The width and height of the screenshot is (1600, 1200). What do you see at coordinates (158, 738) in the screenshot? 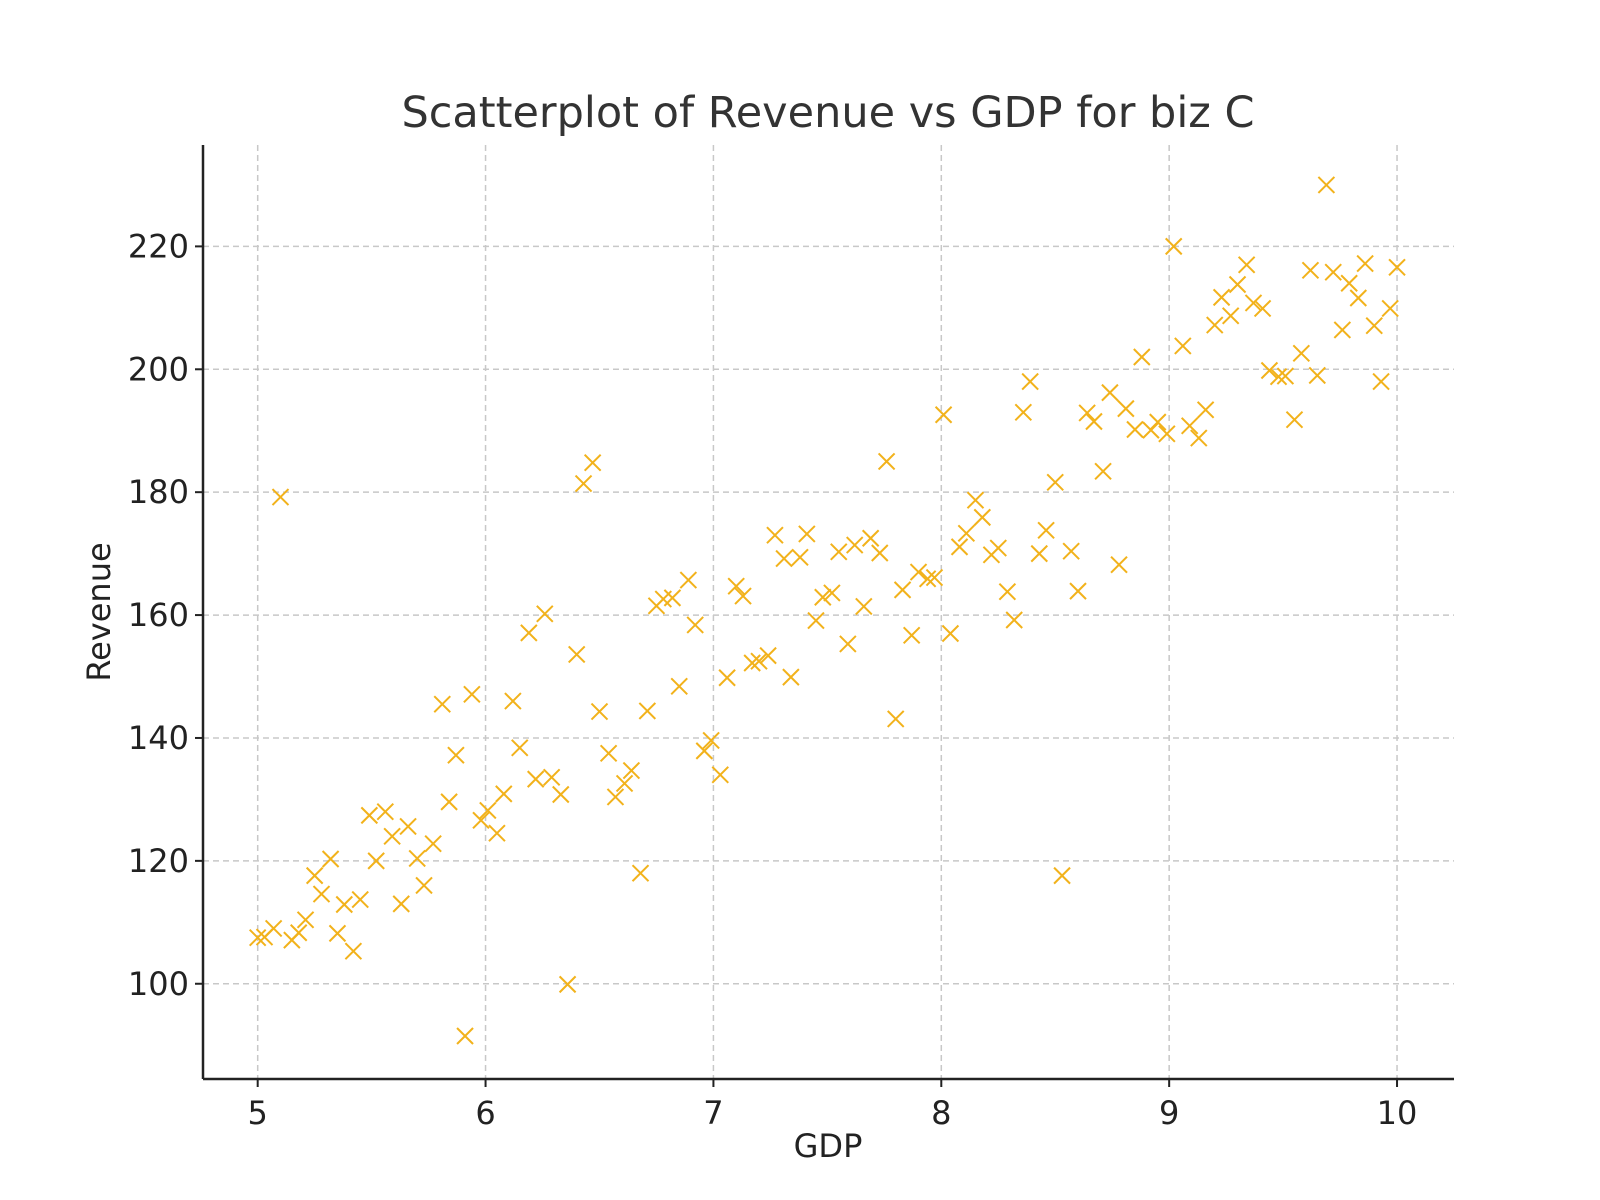
I see `y-tick-label: 140` at bounding box center [158, 738].